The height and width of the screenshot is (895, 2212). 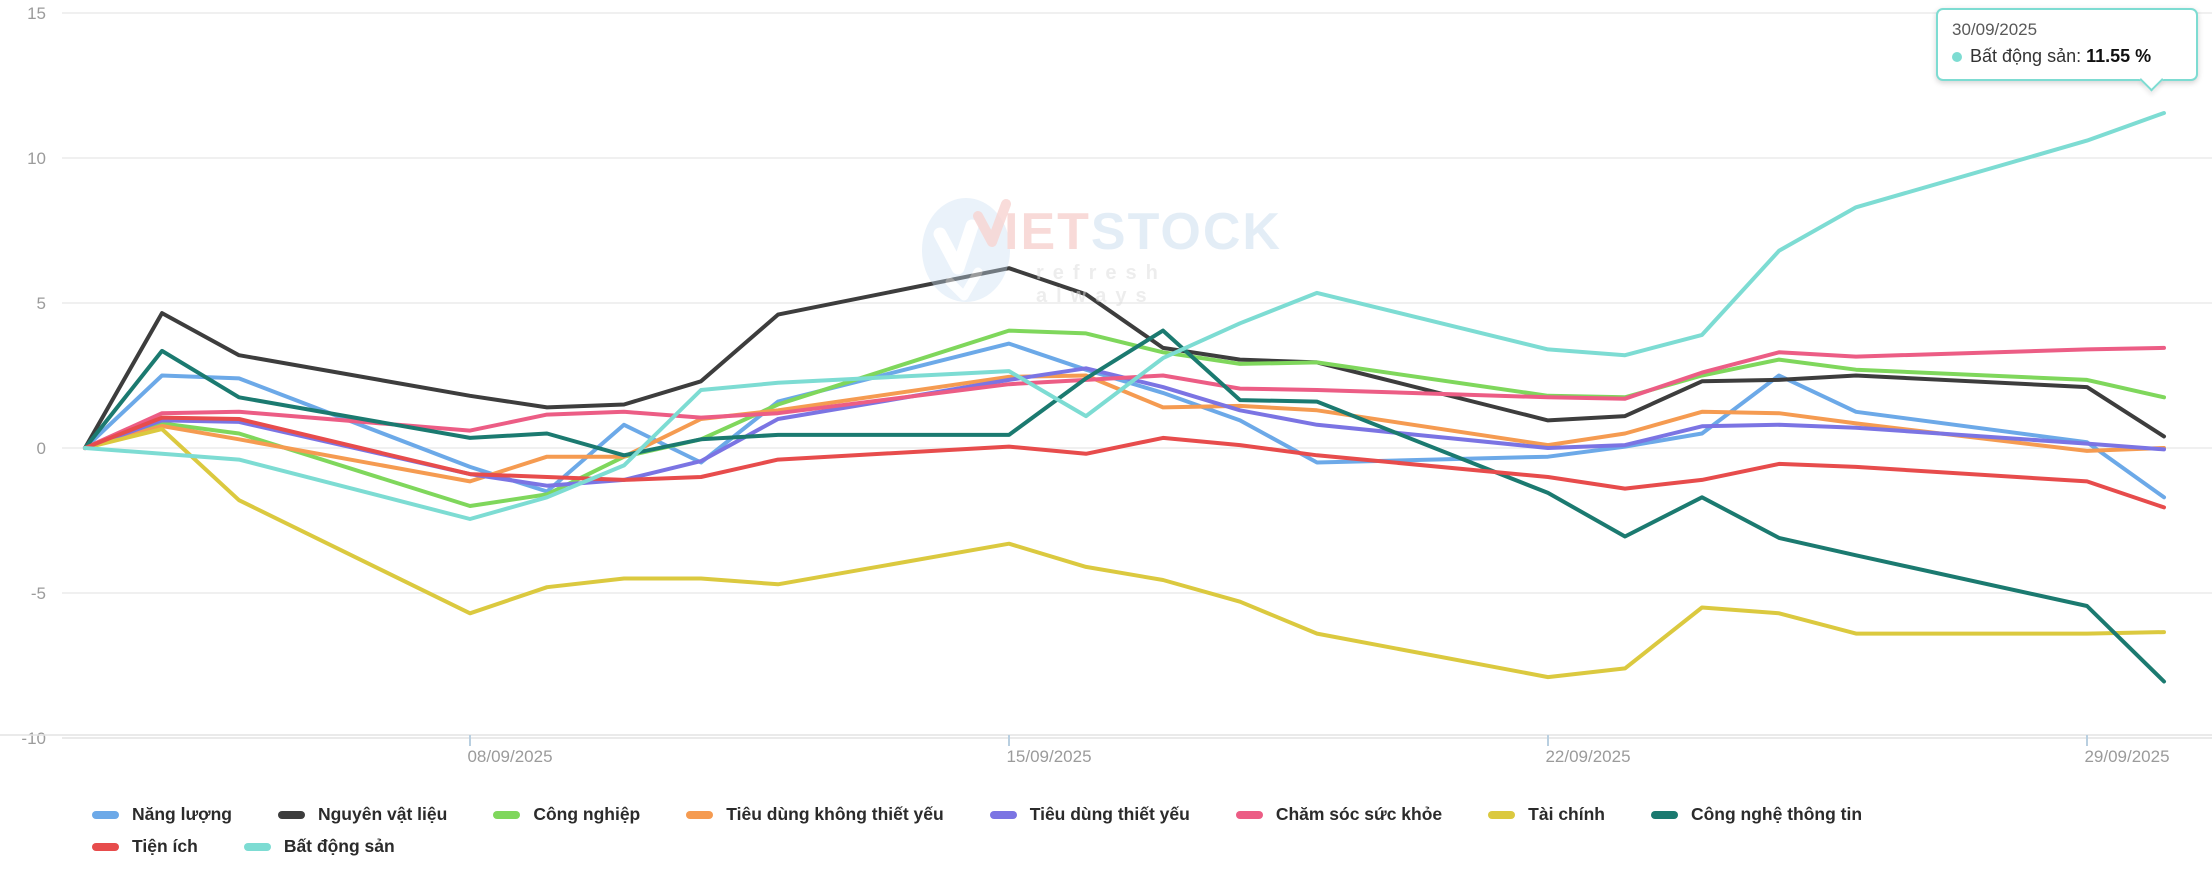 What do you see at coordinates (41, 303) in the screenshot?
I see `y-axis-label: 5` at bounding box center [41, 303].